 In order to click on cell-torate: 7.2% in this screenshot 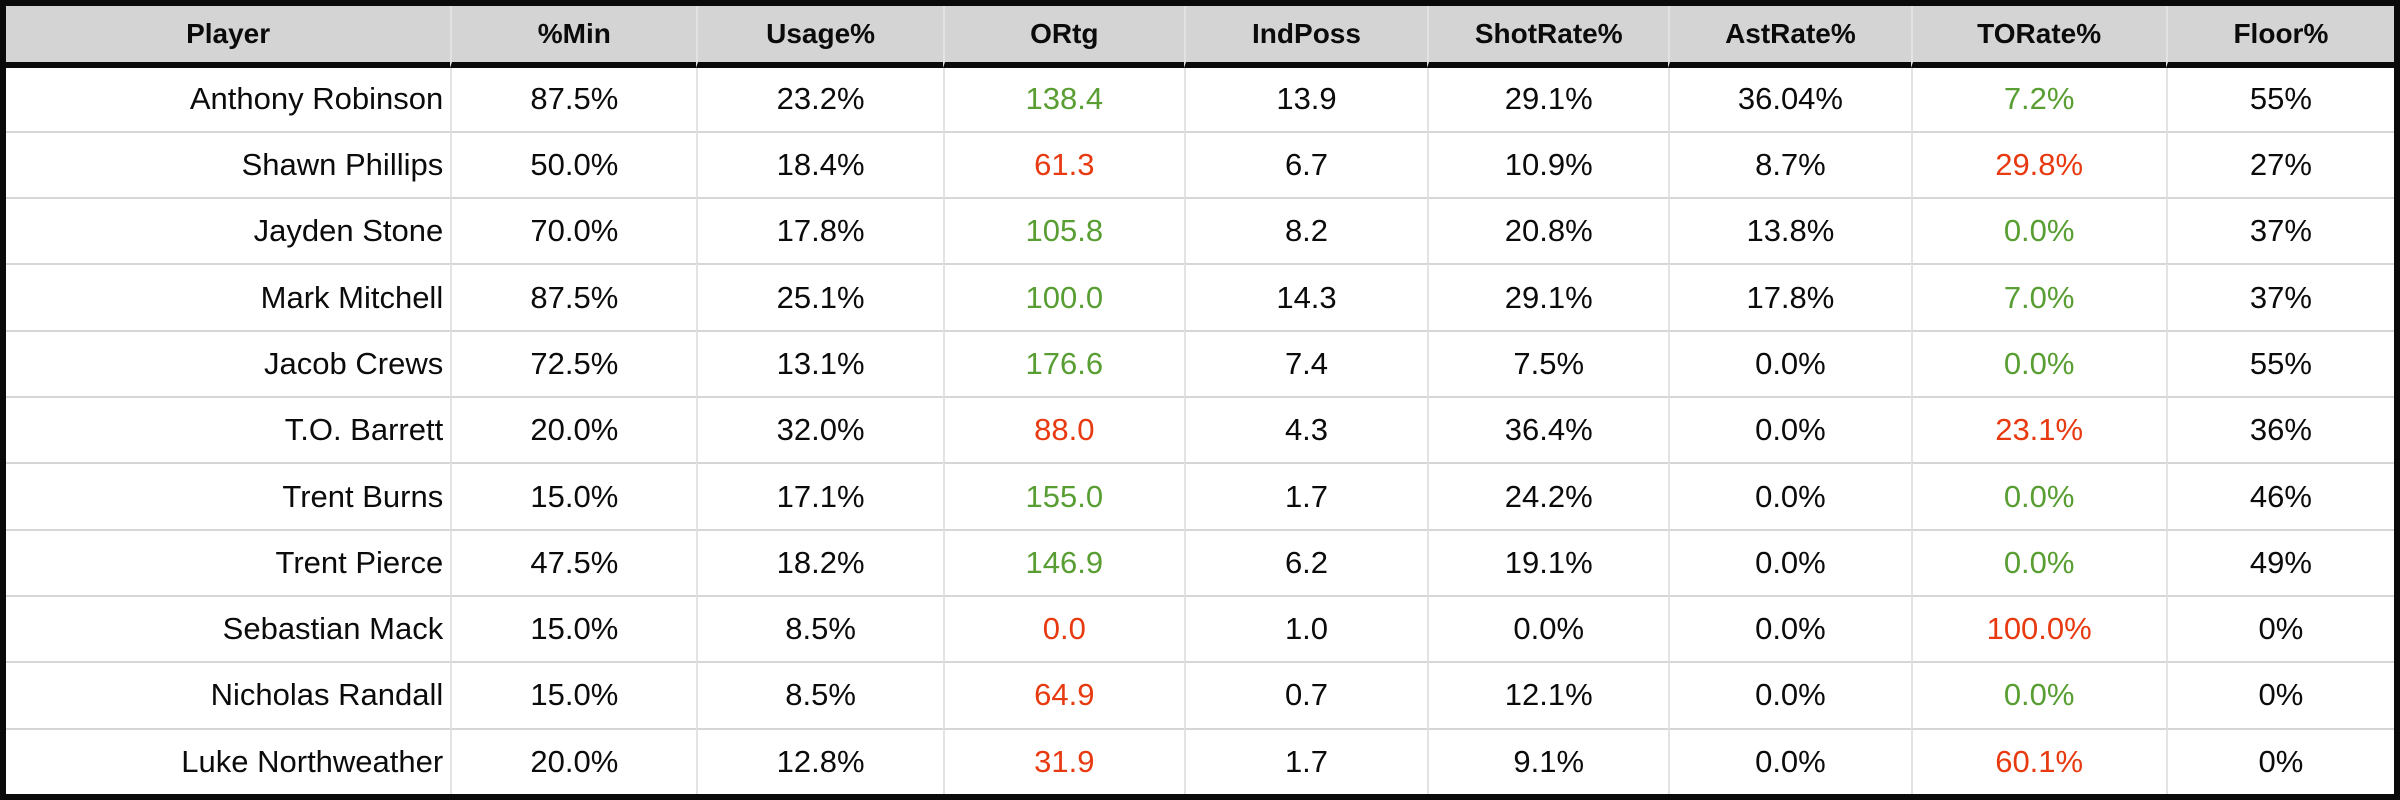, I will do `click(2038, 99)`.